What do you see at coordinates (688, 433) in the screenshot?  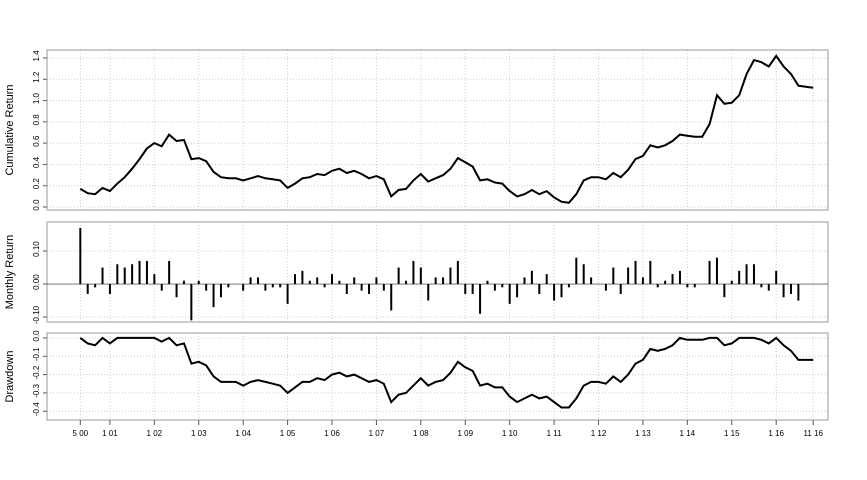 I see `x-tick-label: 1 14` at bounding box center [688, 433].